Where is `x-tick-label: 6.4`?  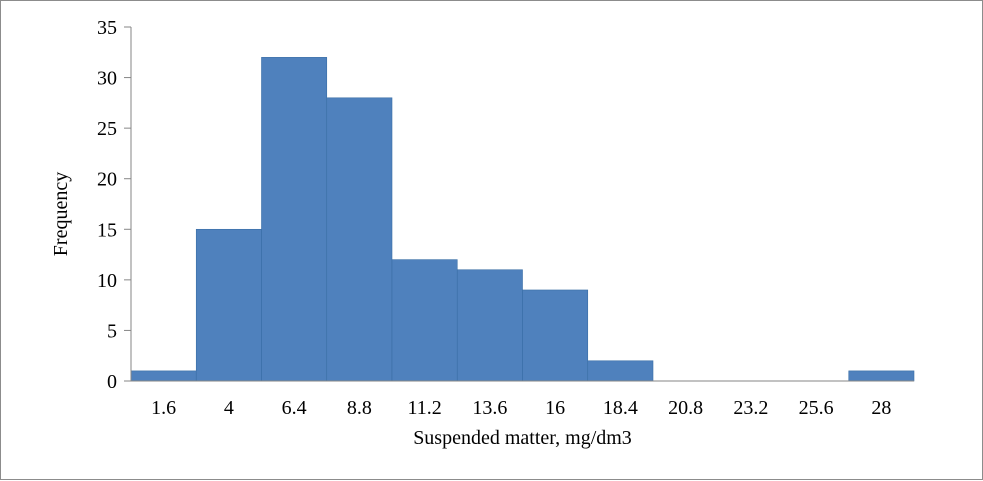 x-tick-label: 6.4 is located at coordinates (294, 408).